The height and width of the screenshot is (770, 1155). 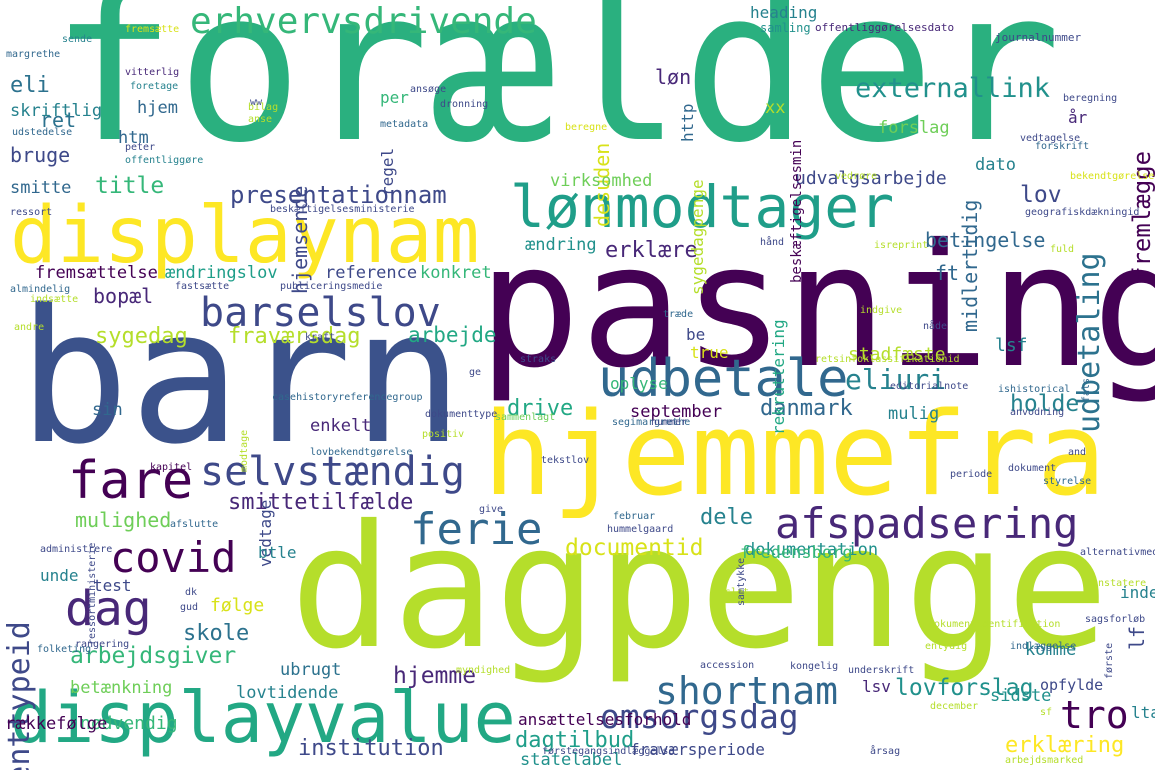 I want to click on cloud-word: første, so click(x=1109, y=660).